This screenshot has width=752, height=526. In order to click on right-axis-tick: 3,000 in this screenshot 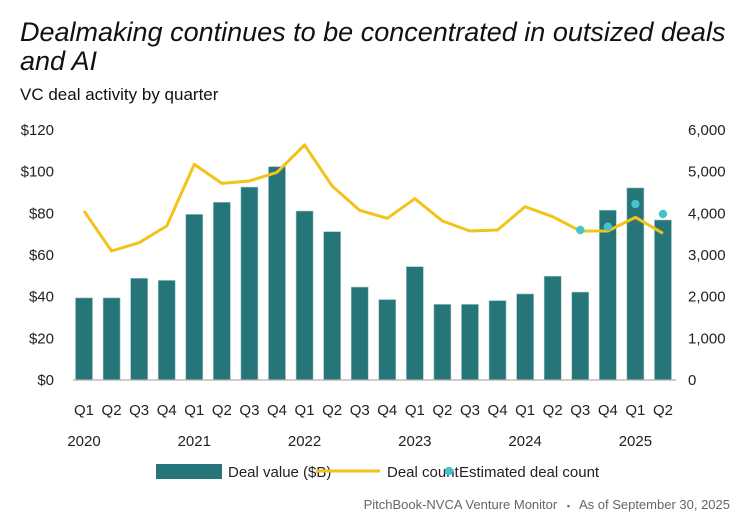, I will do `click(707, 255)`.